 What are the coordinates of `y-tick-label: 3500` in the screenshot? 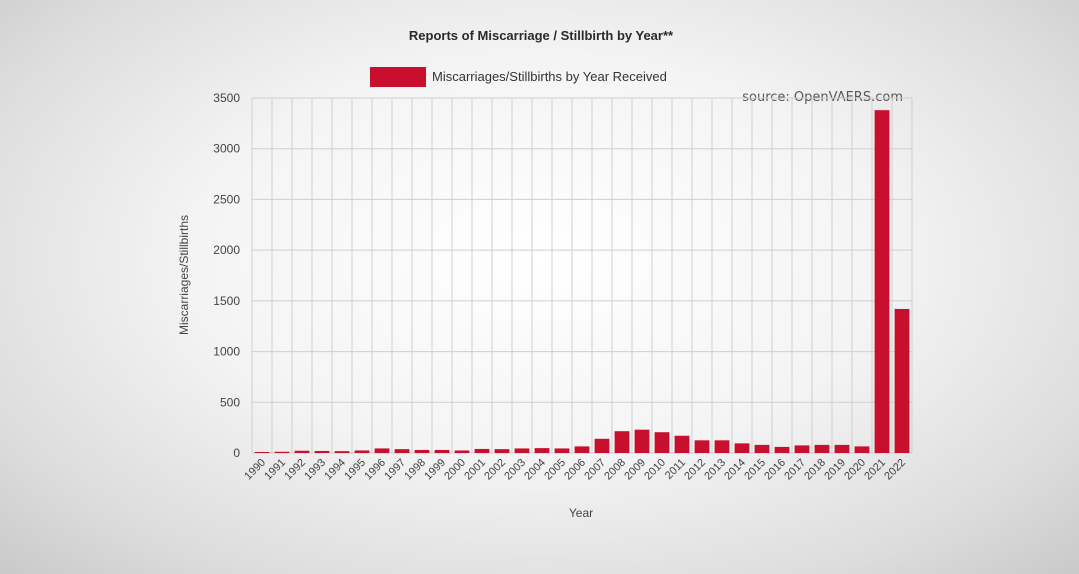 It's located at (226, 98).